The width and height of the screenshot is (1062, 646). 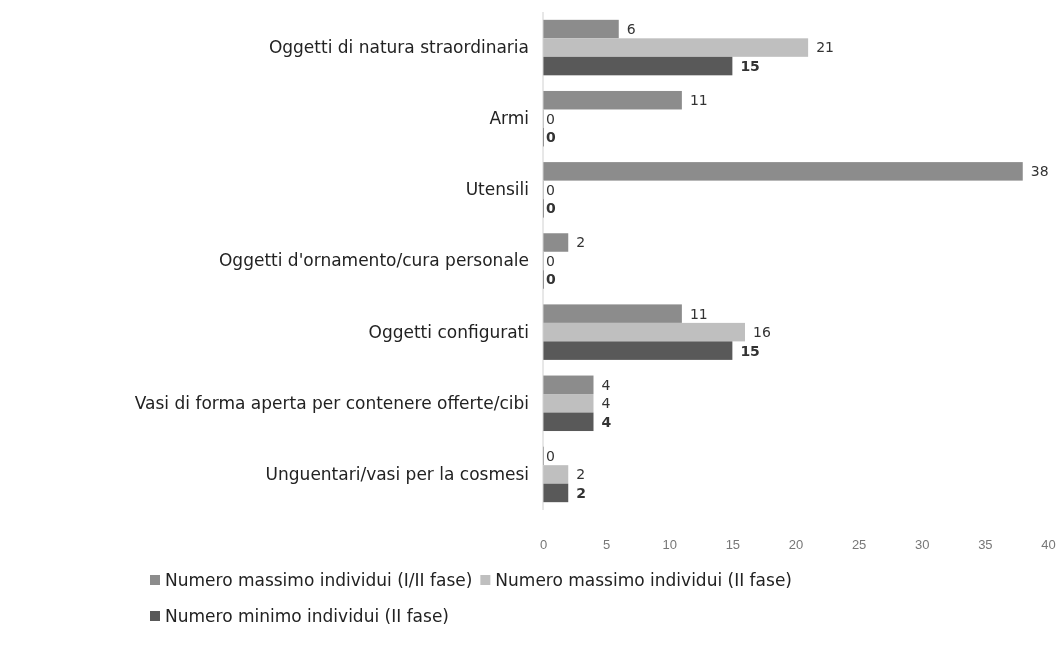 I want to click on x-tick-label: 10, so click(x=669, y=545).